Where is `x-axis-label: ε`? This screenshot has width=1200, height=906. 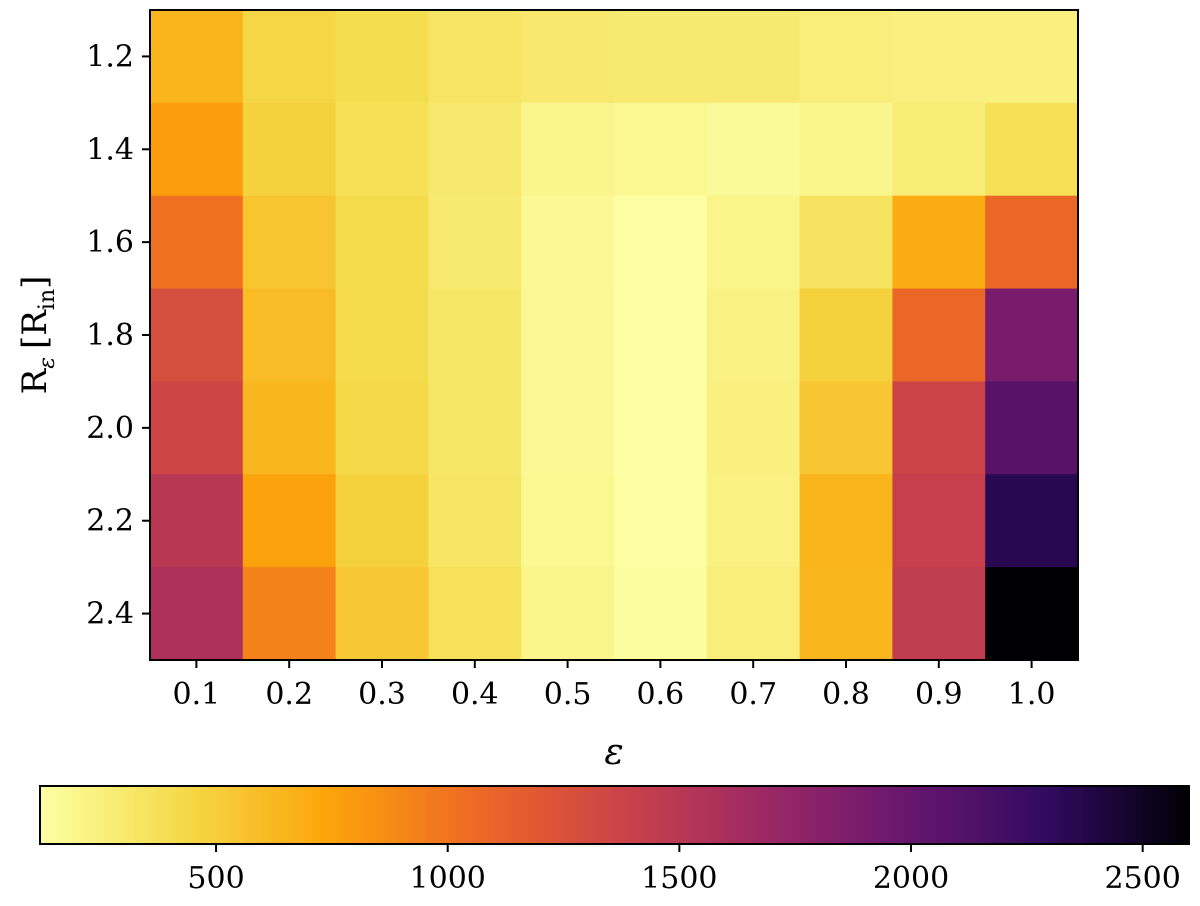 x-axis-label: ε is located at coordinates (613, 752).